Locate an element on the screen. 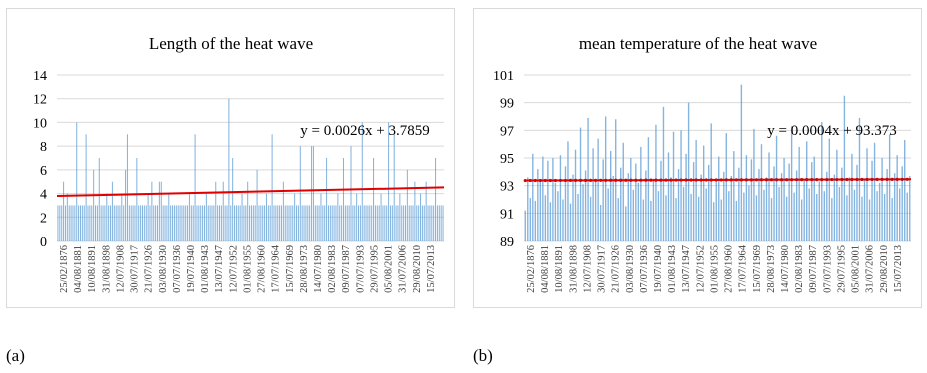 Image resolution: width=927 pixels, height=373 pixels. x-tick-label: 28/08/1973 is located at coordinates (771, 269).